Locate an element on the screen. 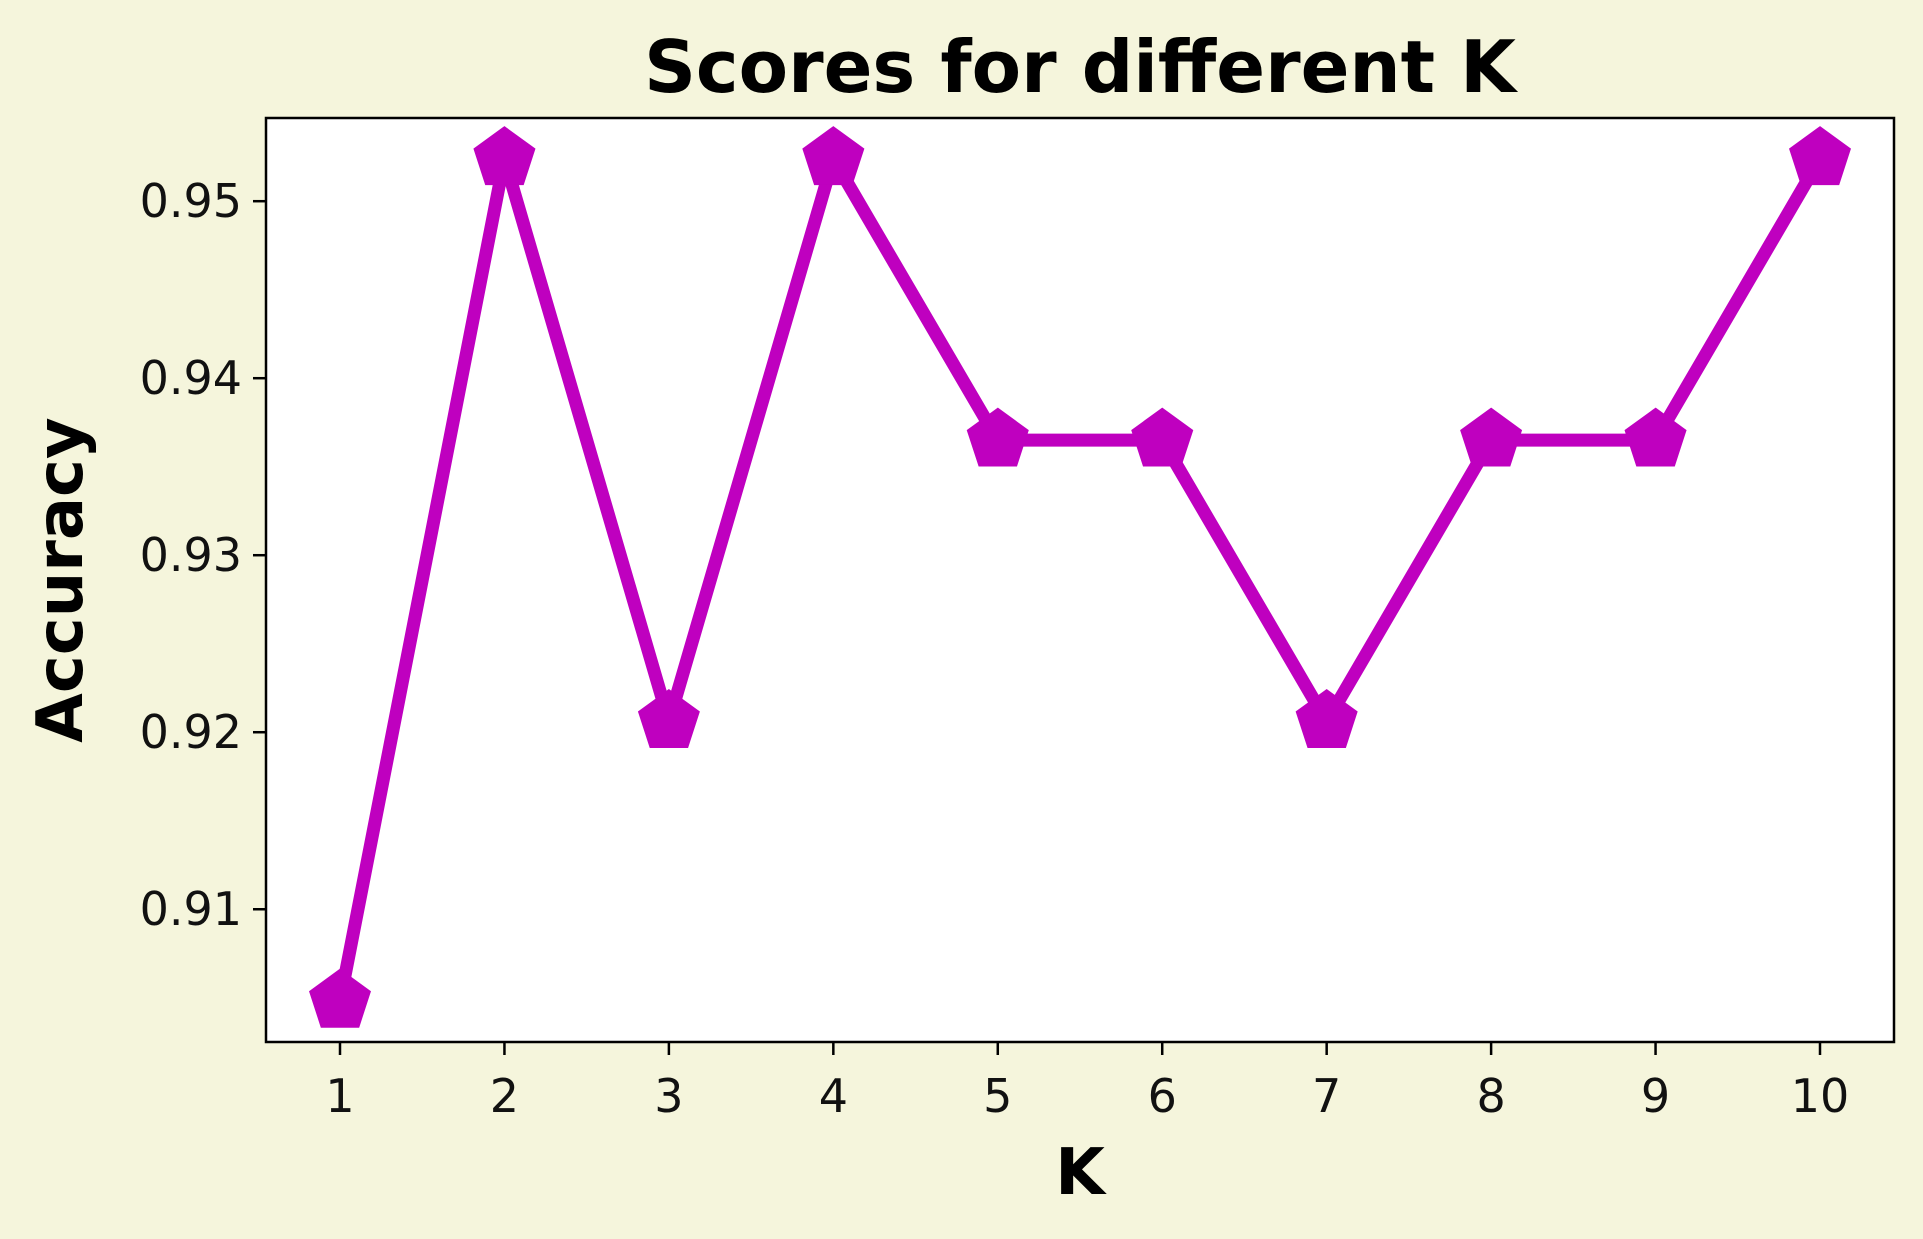 The width and height of the screenshot is (1923, 1239). x-axis-label: K is located at coordinates (1081, 1173).